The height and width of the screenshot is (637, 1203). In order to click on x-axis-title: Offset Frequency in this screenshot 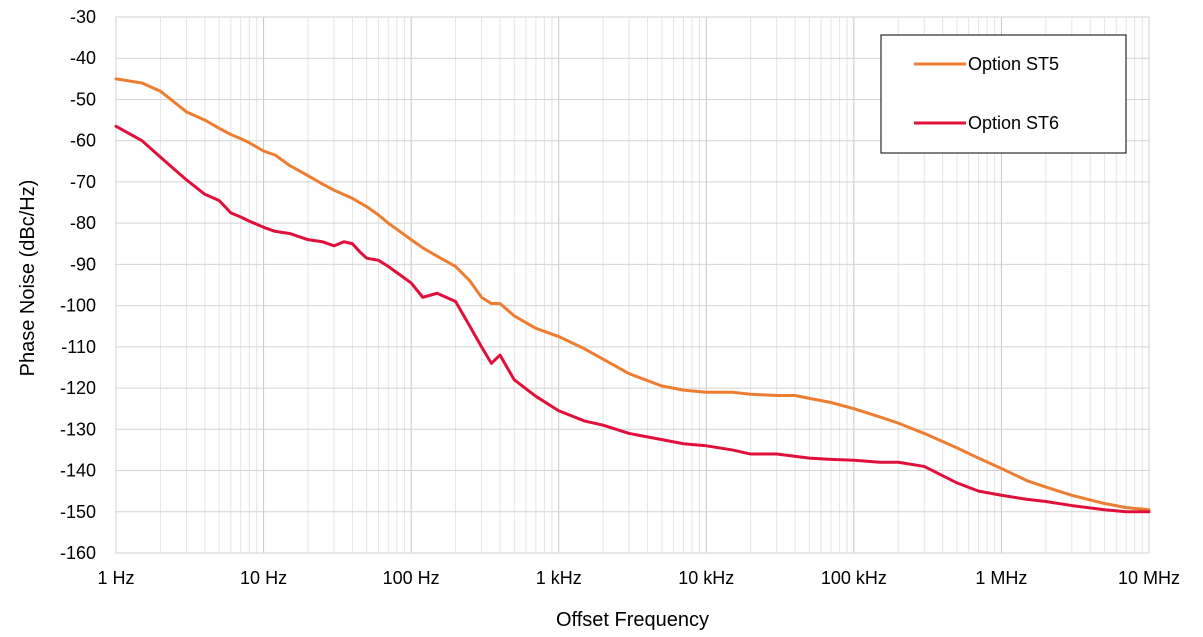, I will do `click(632, 620)`.